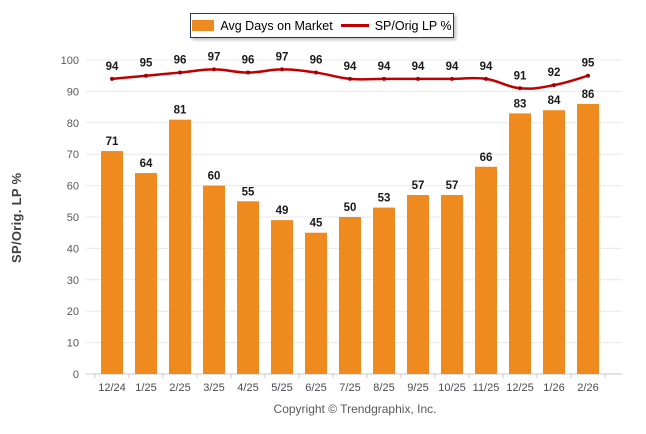 The height and width of the screenshot is (434, 646). What do you see at coordinates (146, 164) in the screenshot?
I see `bar-value-label: 64` at bounding box center [146, 164].